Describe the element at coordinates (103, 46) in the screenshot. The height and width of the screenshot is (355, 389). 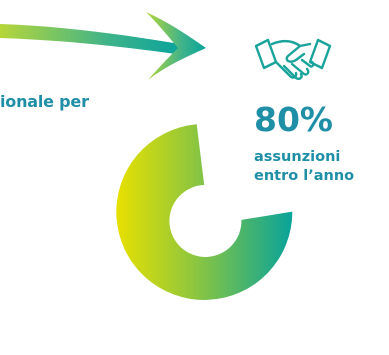
I see `swoosh-arrow-icon` at that location.